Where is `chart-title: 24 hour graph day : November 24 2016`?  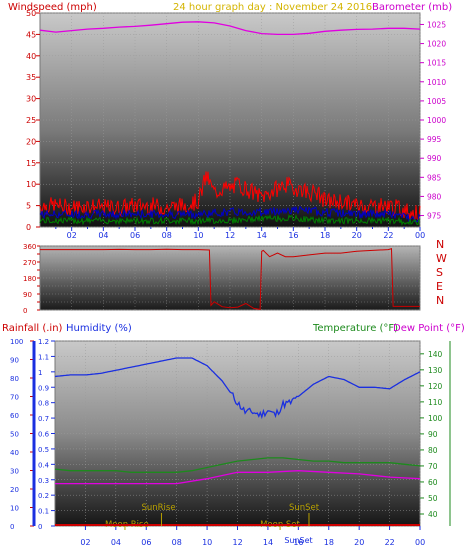 chart-title: 24 hour graph day : November 24 2016 is located at coordinates (272, 7).